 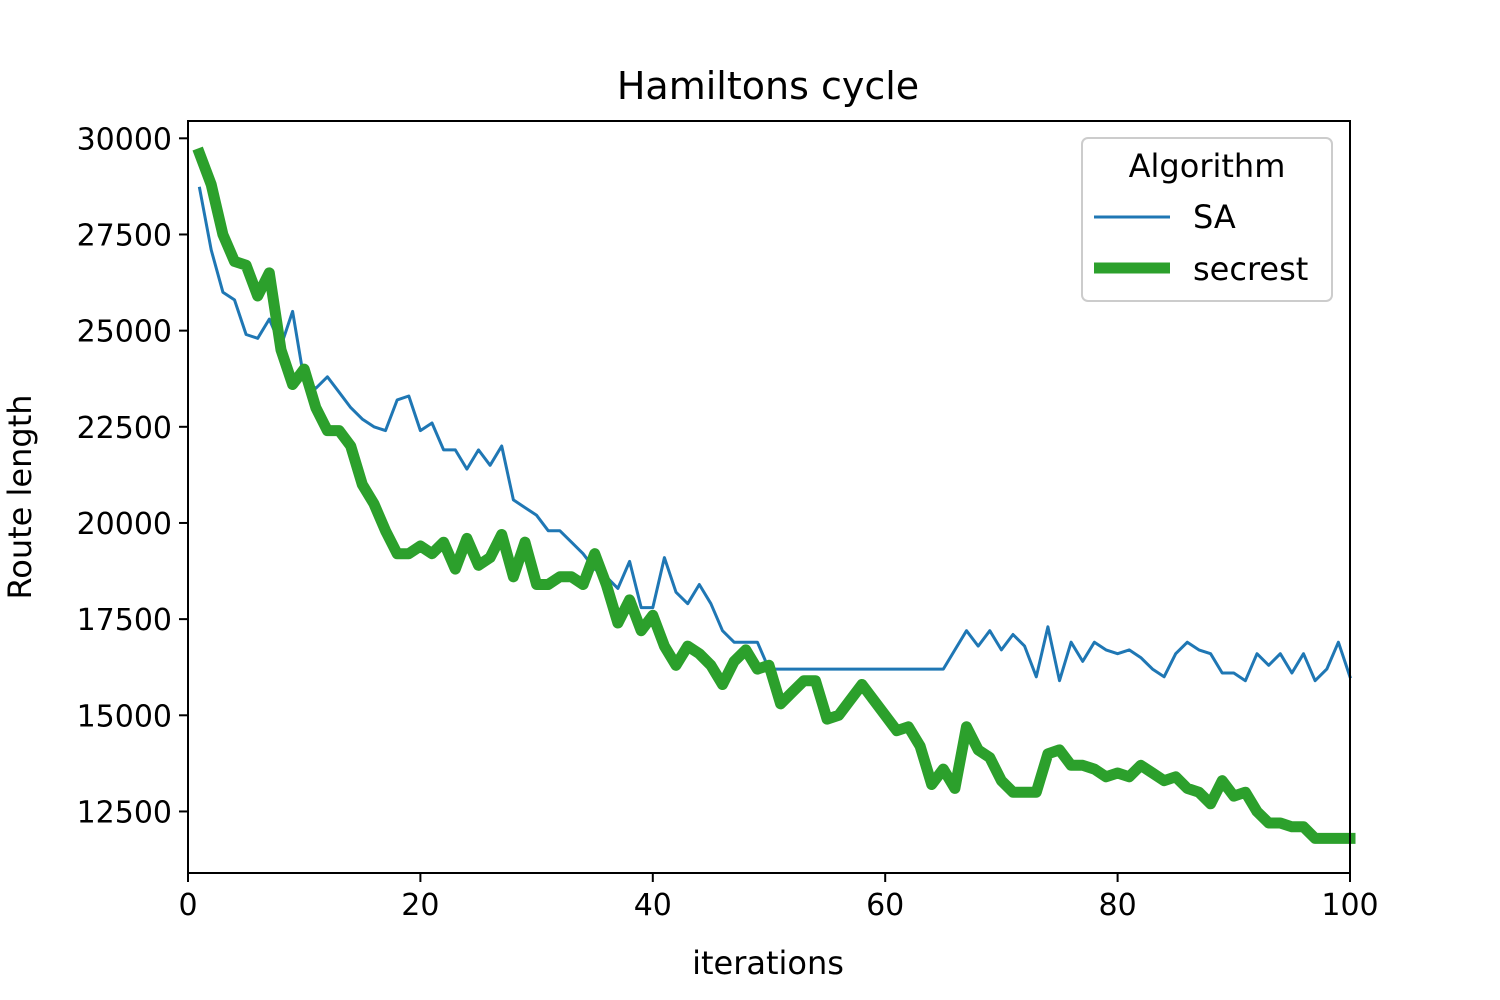 I want to click on legend-box, so click(x=1207, y=219).